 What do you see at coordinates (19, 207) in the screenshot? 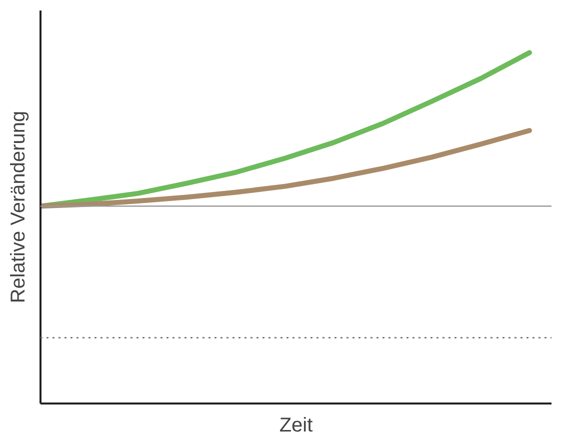
I see `y-axis-title: Relative Veränderung` at bounding box center [19, 207].